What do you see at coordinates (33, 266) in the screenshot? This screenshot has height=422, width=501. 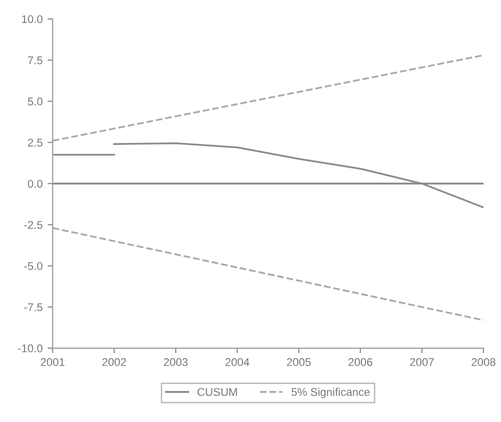 I see `y-tick-label: -5.0` at bounding box center [33, 266].